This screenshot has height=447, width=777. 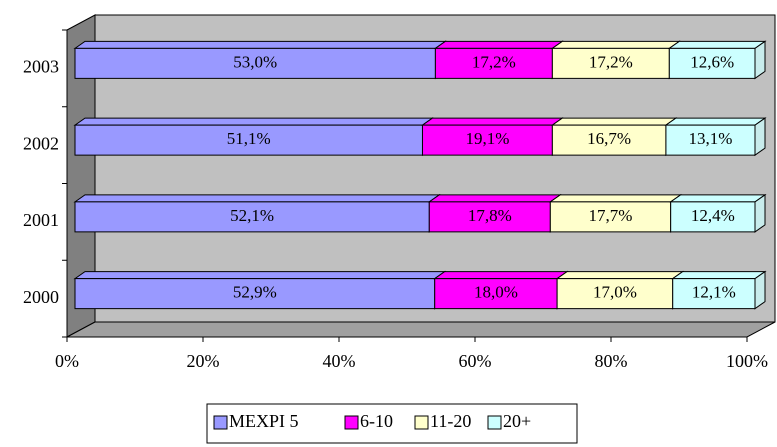 I want to click on data-label: 16,7%, so click(x=609, y=138).